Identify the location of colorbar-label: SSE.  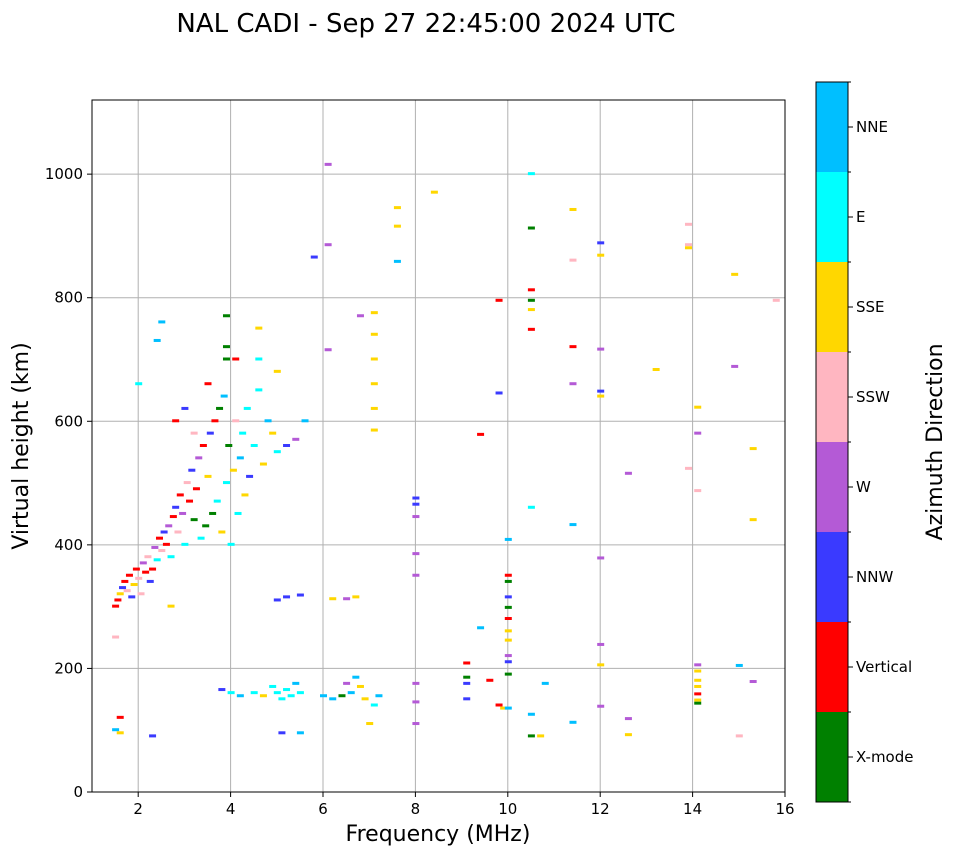
(870, 307).